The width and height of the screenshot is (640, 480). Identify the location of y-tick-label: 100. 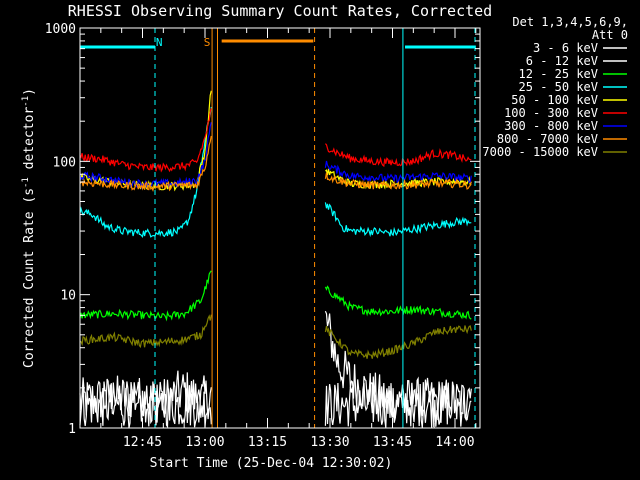
(64, 162).